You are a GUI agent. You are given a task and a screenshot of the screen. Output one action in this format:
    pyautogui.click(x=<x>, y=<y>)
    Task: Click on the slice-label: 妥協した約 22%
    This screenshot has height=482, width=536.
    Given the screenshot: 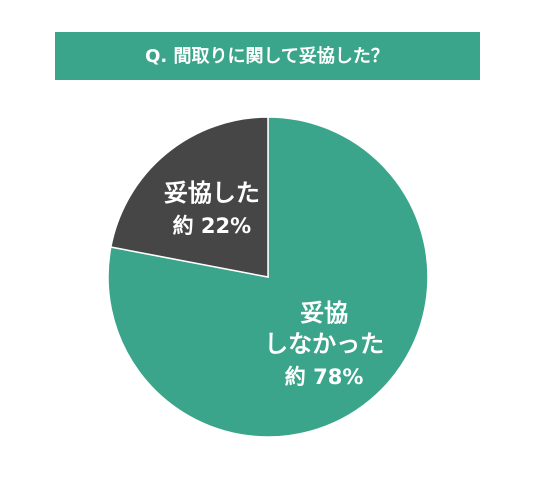 What is the action you would take?
    pyautogui.click(x=212, y=209)
    